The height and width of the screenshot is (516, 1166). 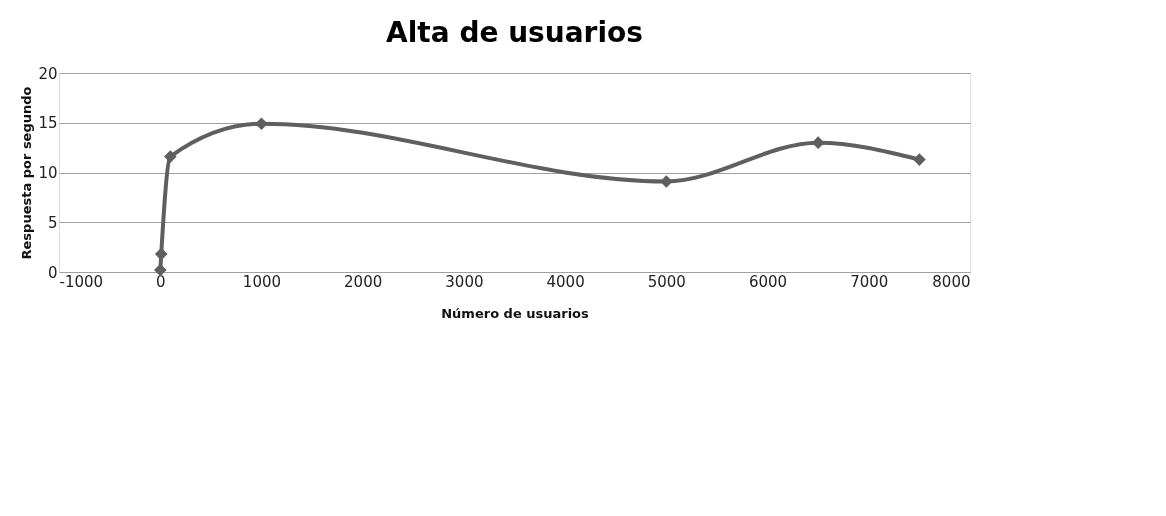 What do you see at coordinates (464, 281) in the screenshot?
I see `x-tick-label: 3000` at bounding box center [464, 281].